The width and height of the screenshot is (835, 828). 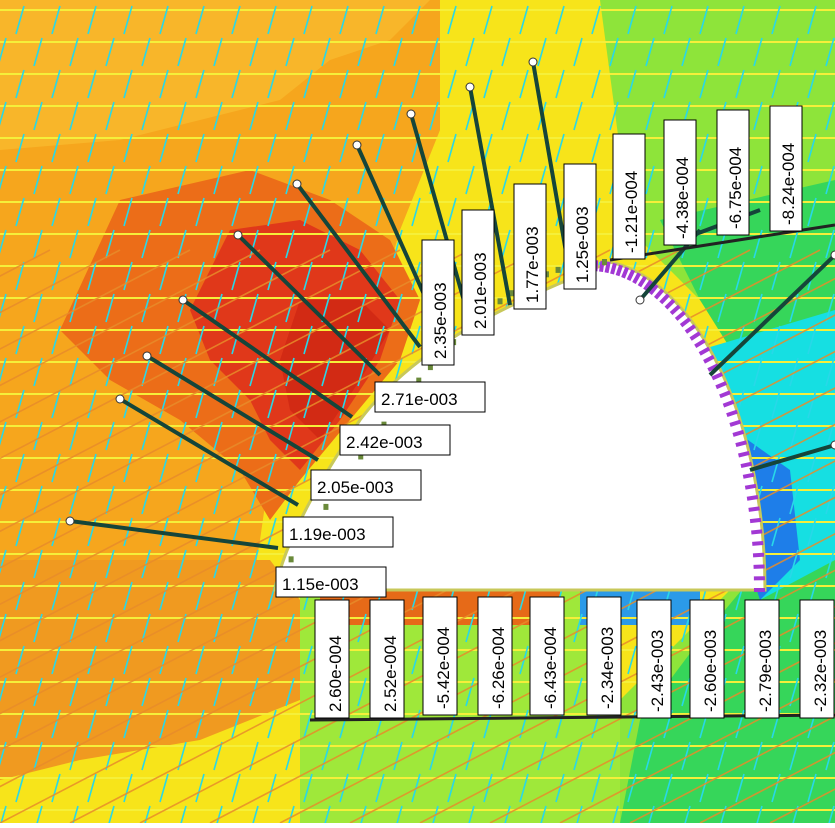 I want to click on svg-text: -2.60e-003, so click(x=710, y=671).